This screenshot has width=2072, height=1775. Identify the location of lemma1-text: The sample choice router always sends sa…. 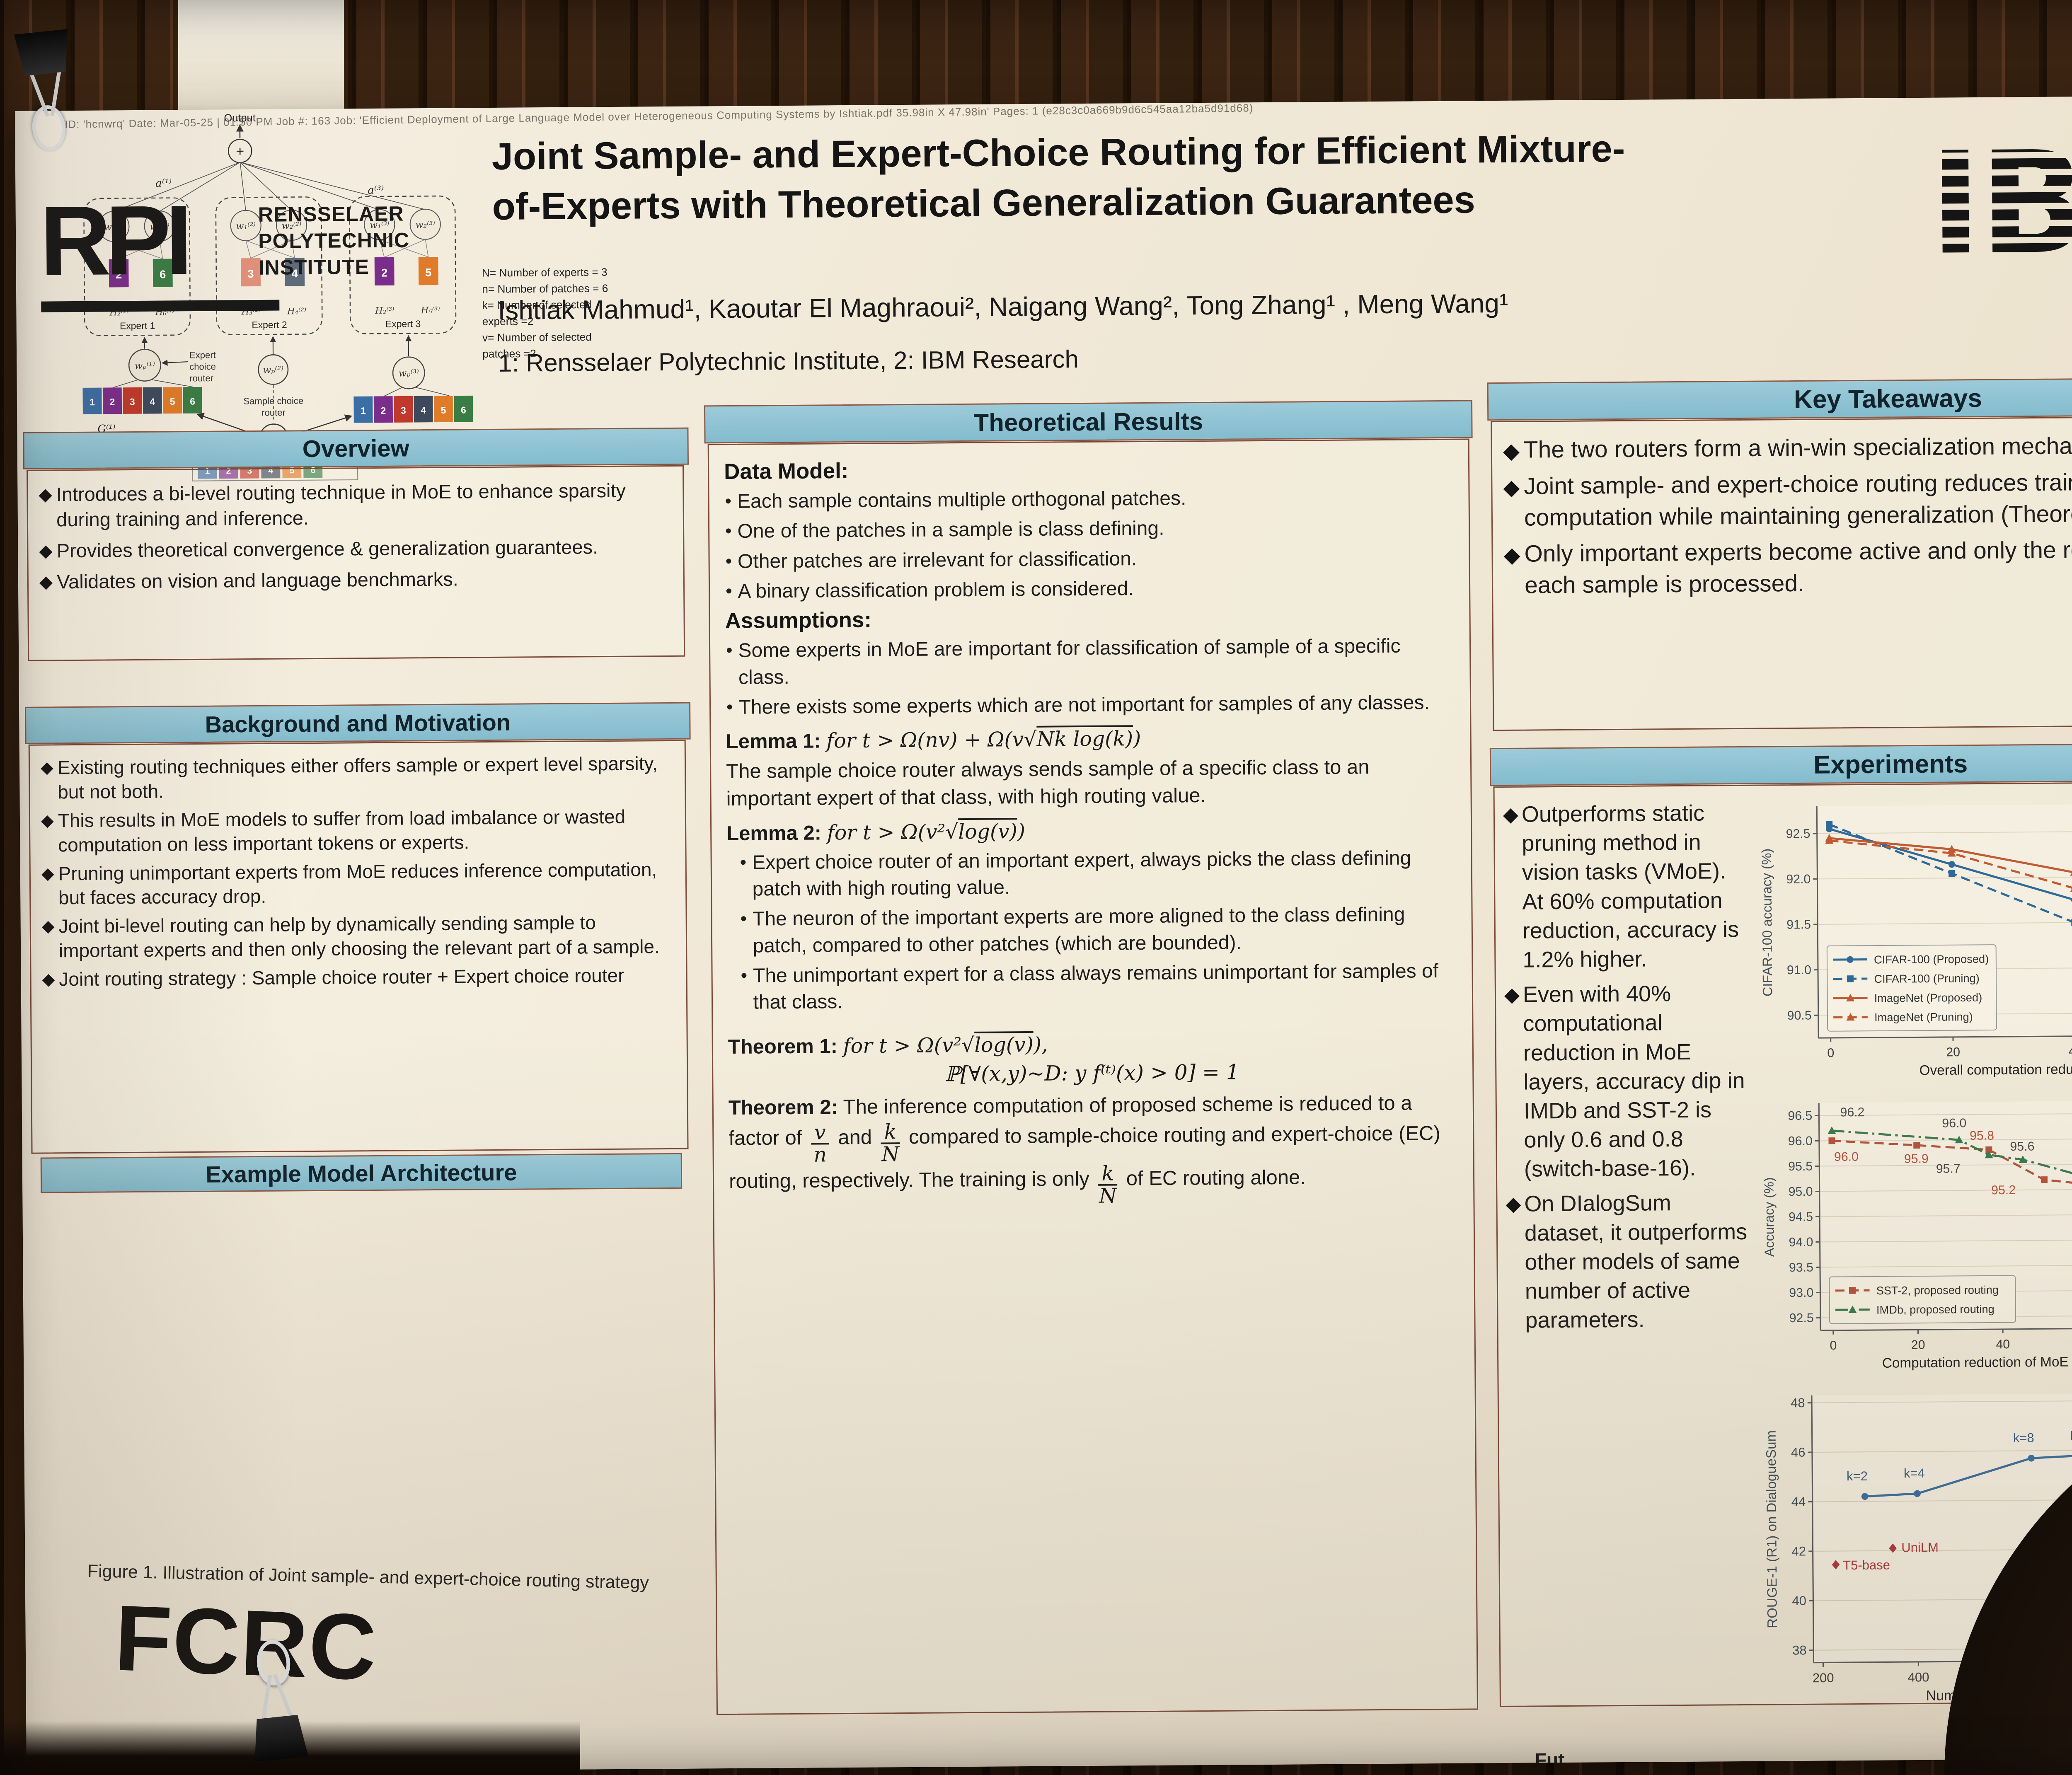
(1048, 783).